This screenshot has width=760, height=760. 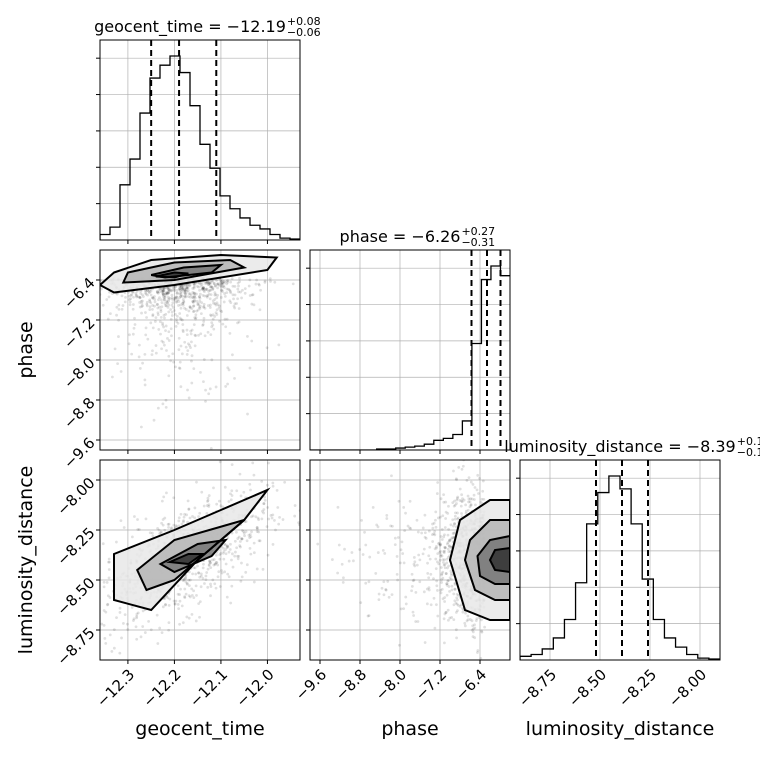 I want to click on y-tick-label-phase: −8.8, so click(x=79, y=413).